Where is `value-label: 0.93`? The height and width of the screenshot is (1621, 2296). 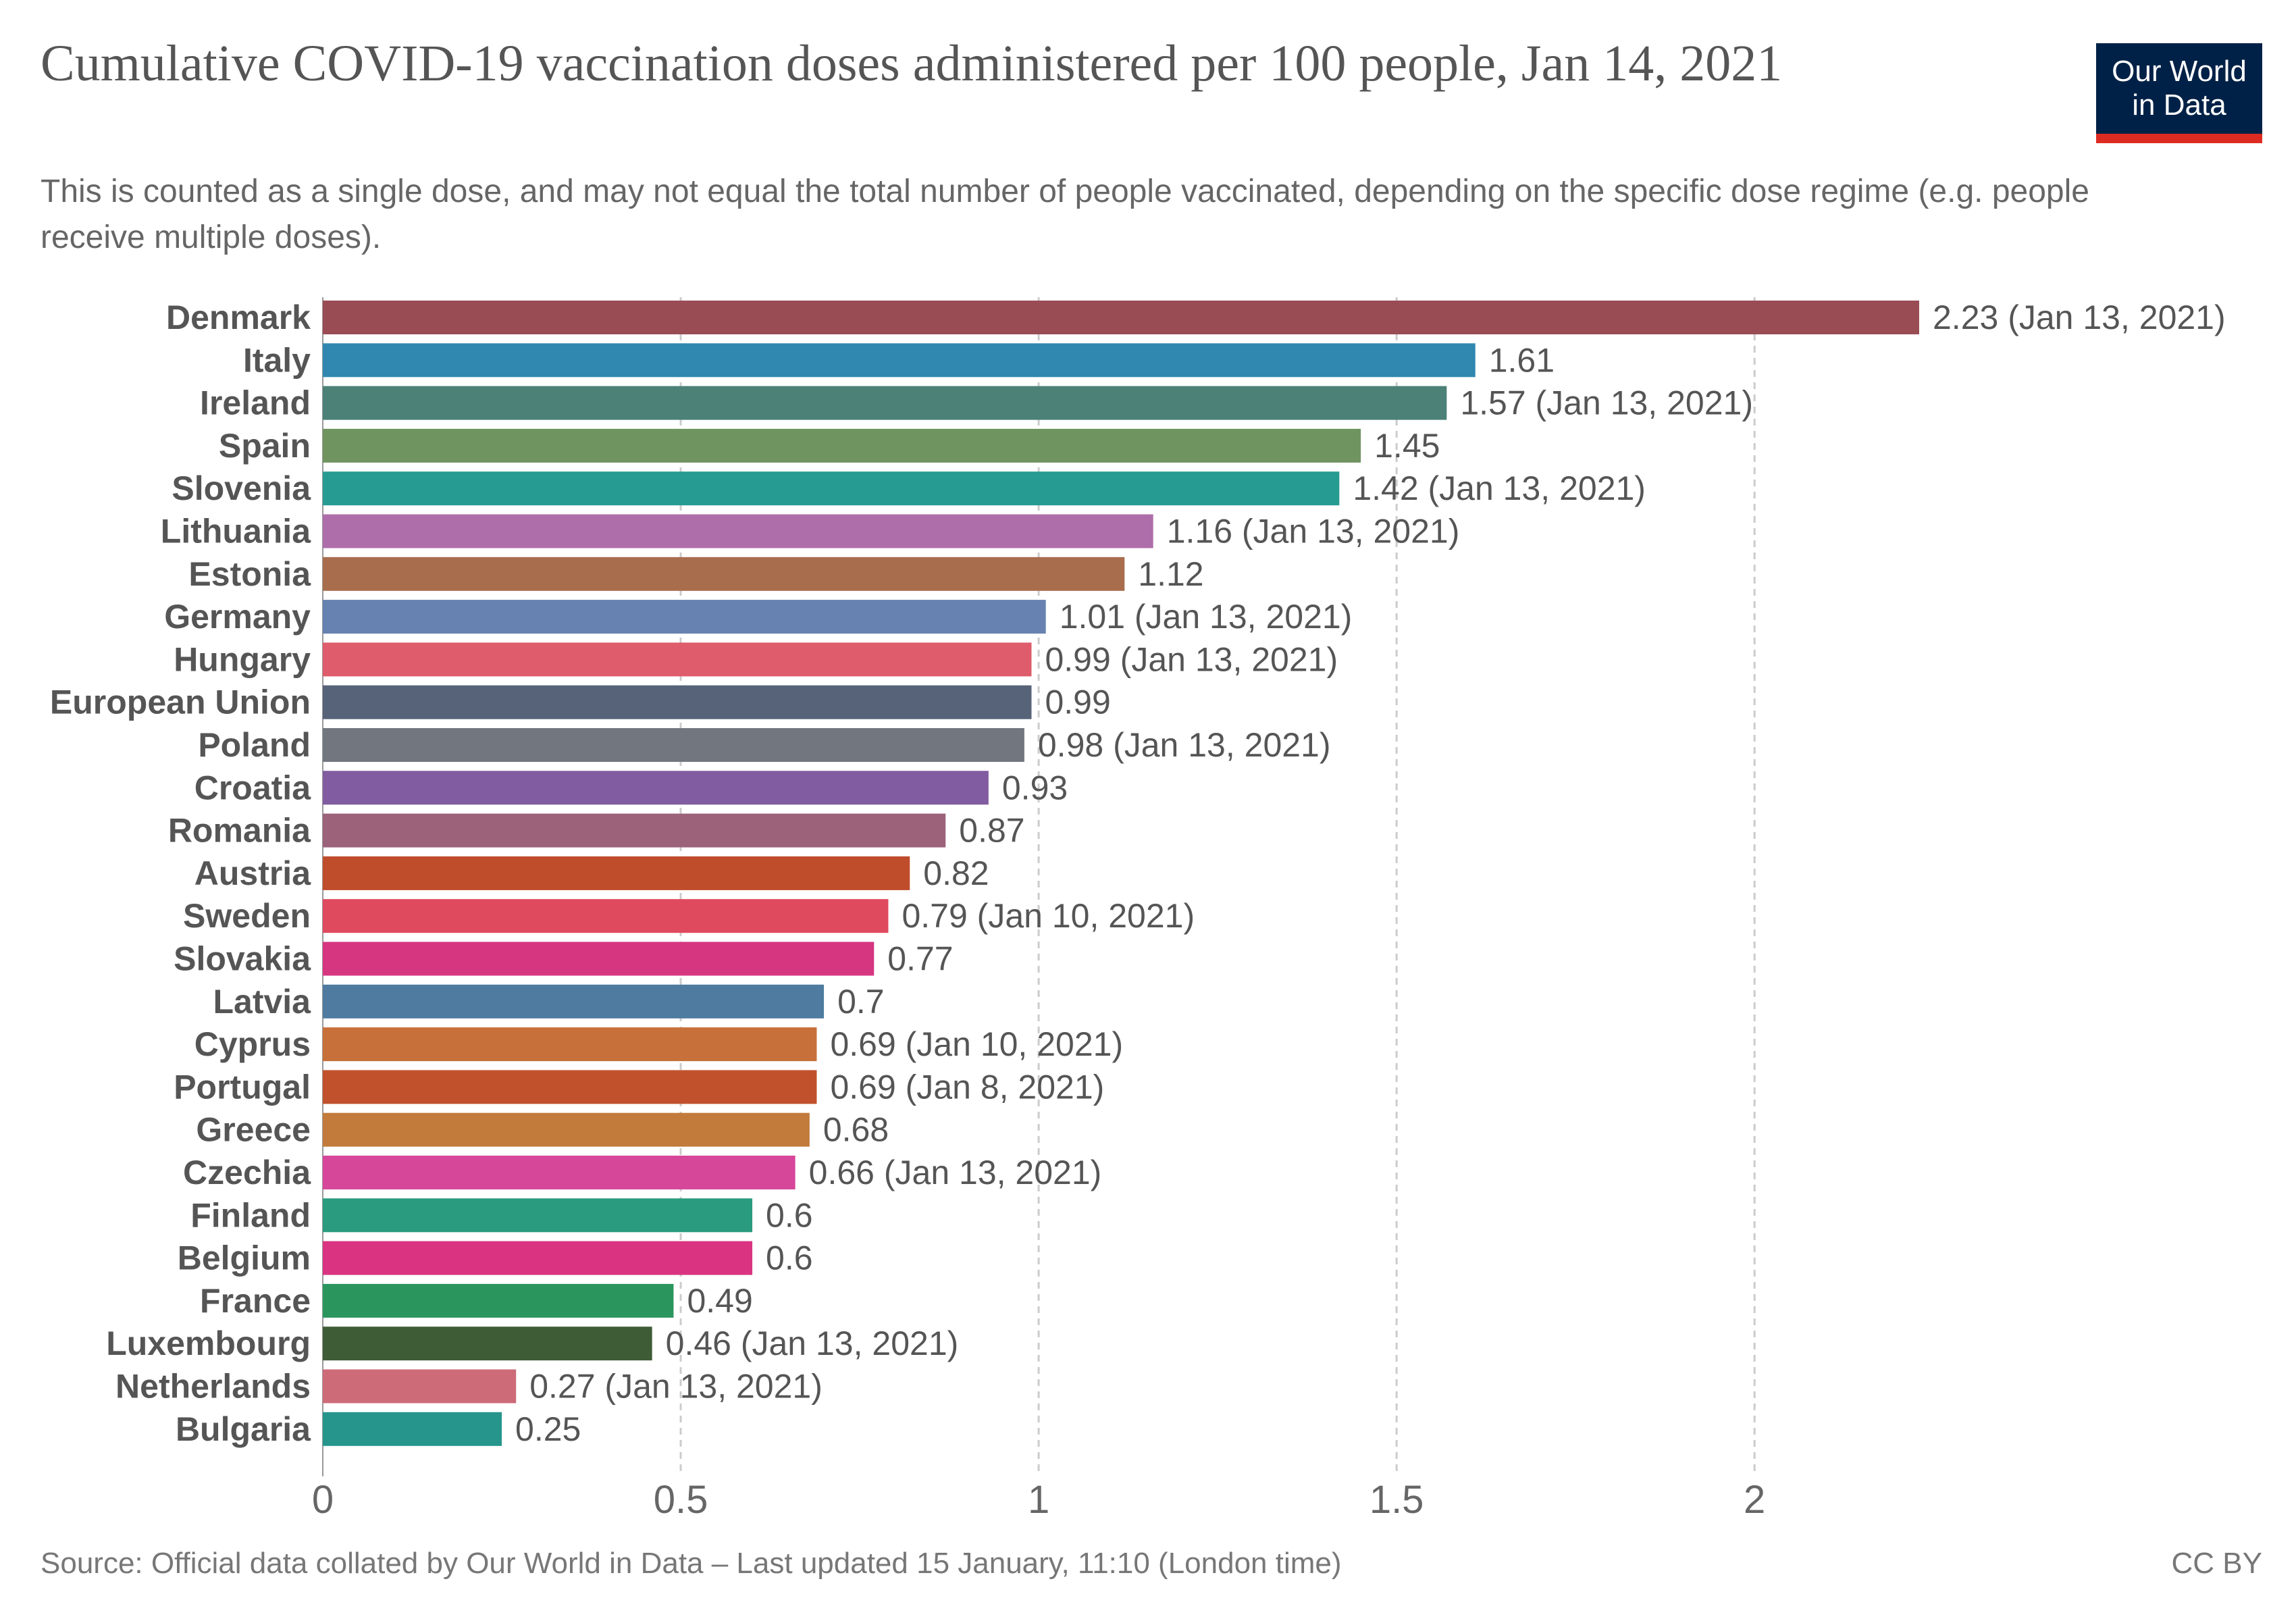 value-label: 0.93 is located at coordinates (1035, 787).